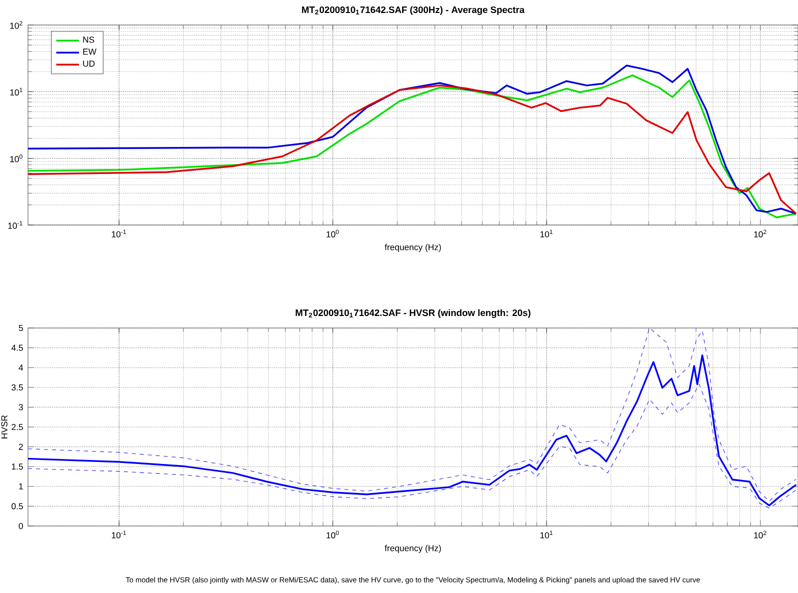  What do you see at coordinates (17, 427) in the screenshot?
I see `y-tick-label: 2.5` at bounding box center [17, 427].